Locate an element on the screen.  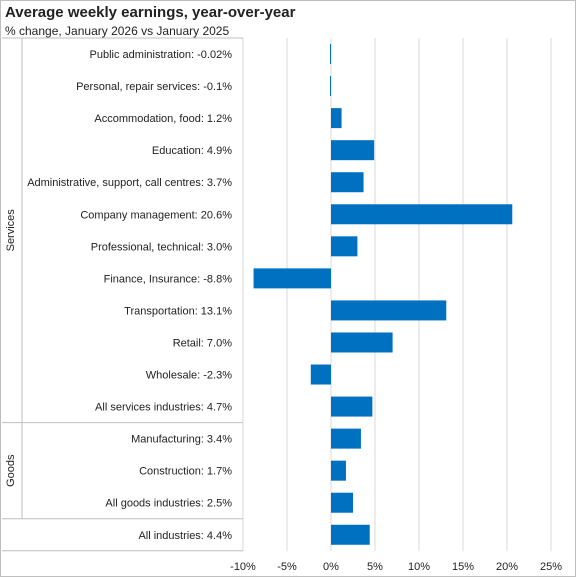
x-tick-label: -10% is located at coordinates (243, 567).